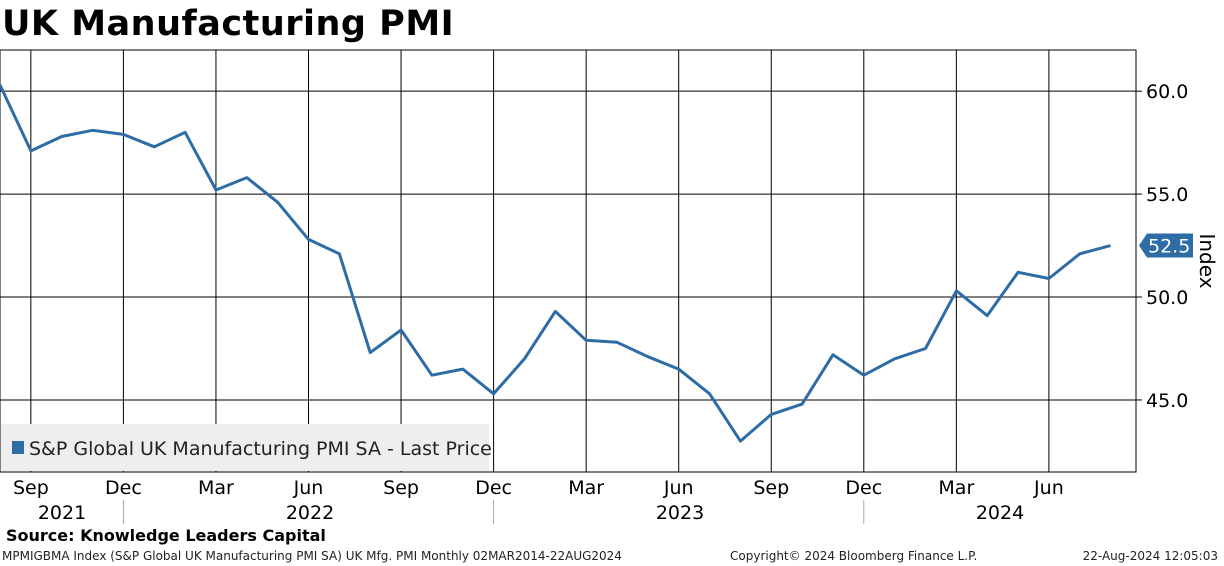 This screenshot has height=566, width=1224. What do you see at coordinates (1167, 298) in the screenshot?
I see `y-tick-label: 50.0` at bounding box center [1167, 298].